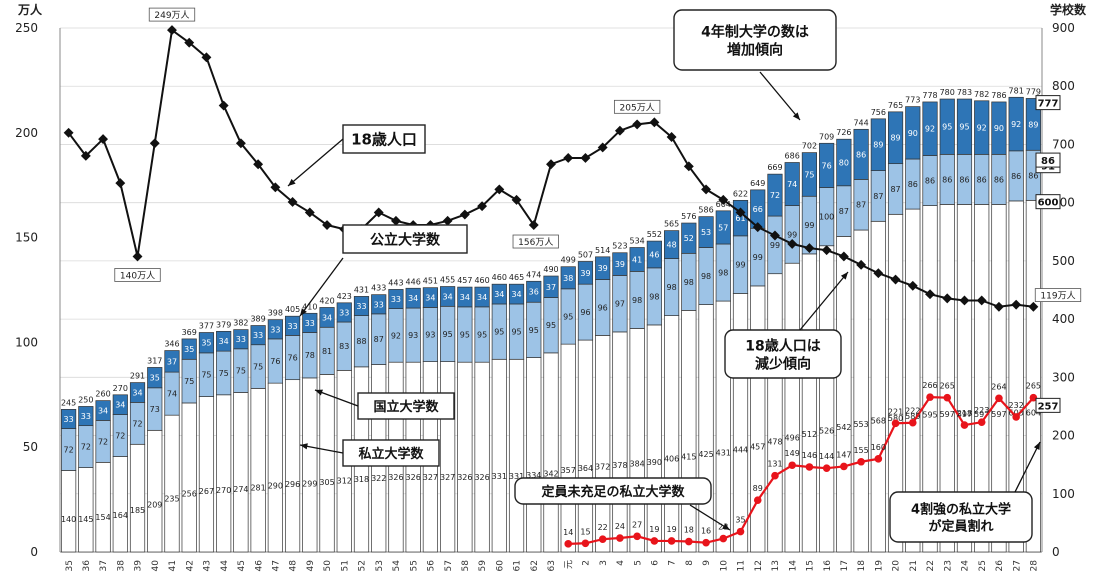 The width and height of the screenshot is (1100, 581). Describe the element at coordinates (326, 482) in the screenshot. I see `data-label-private: 305` at that location.